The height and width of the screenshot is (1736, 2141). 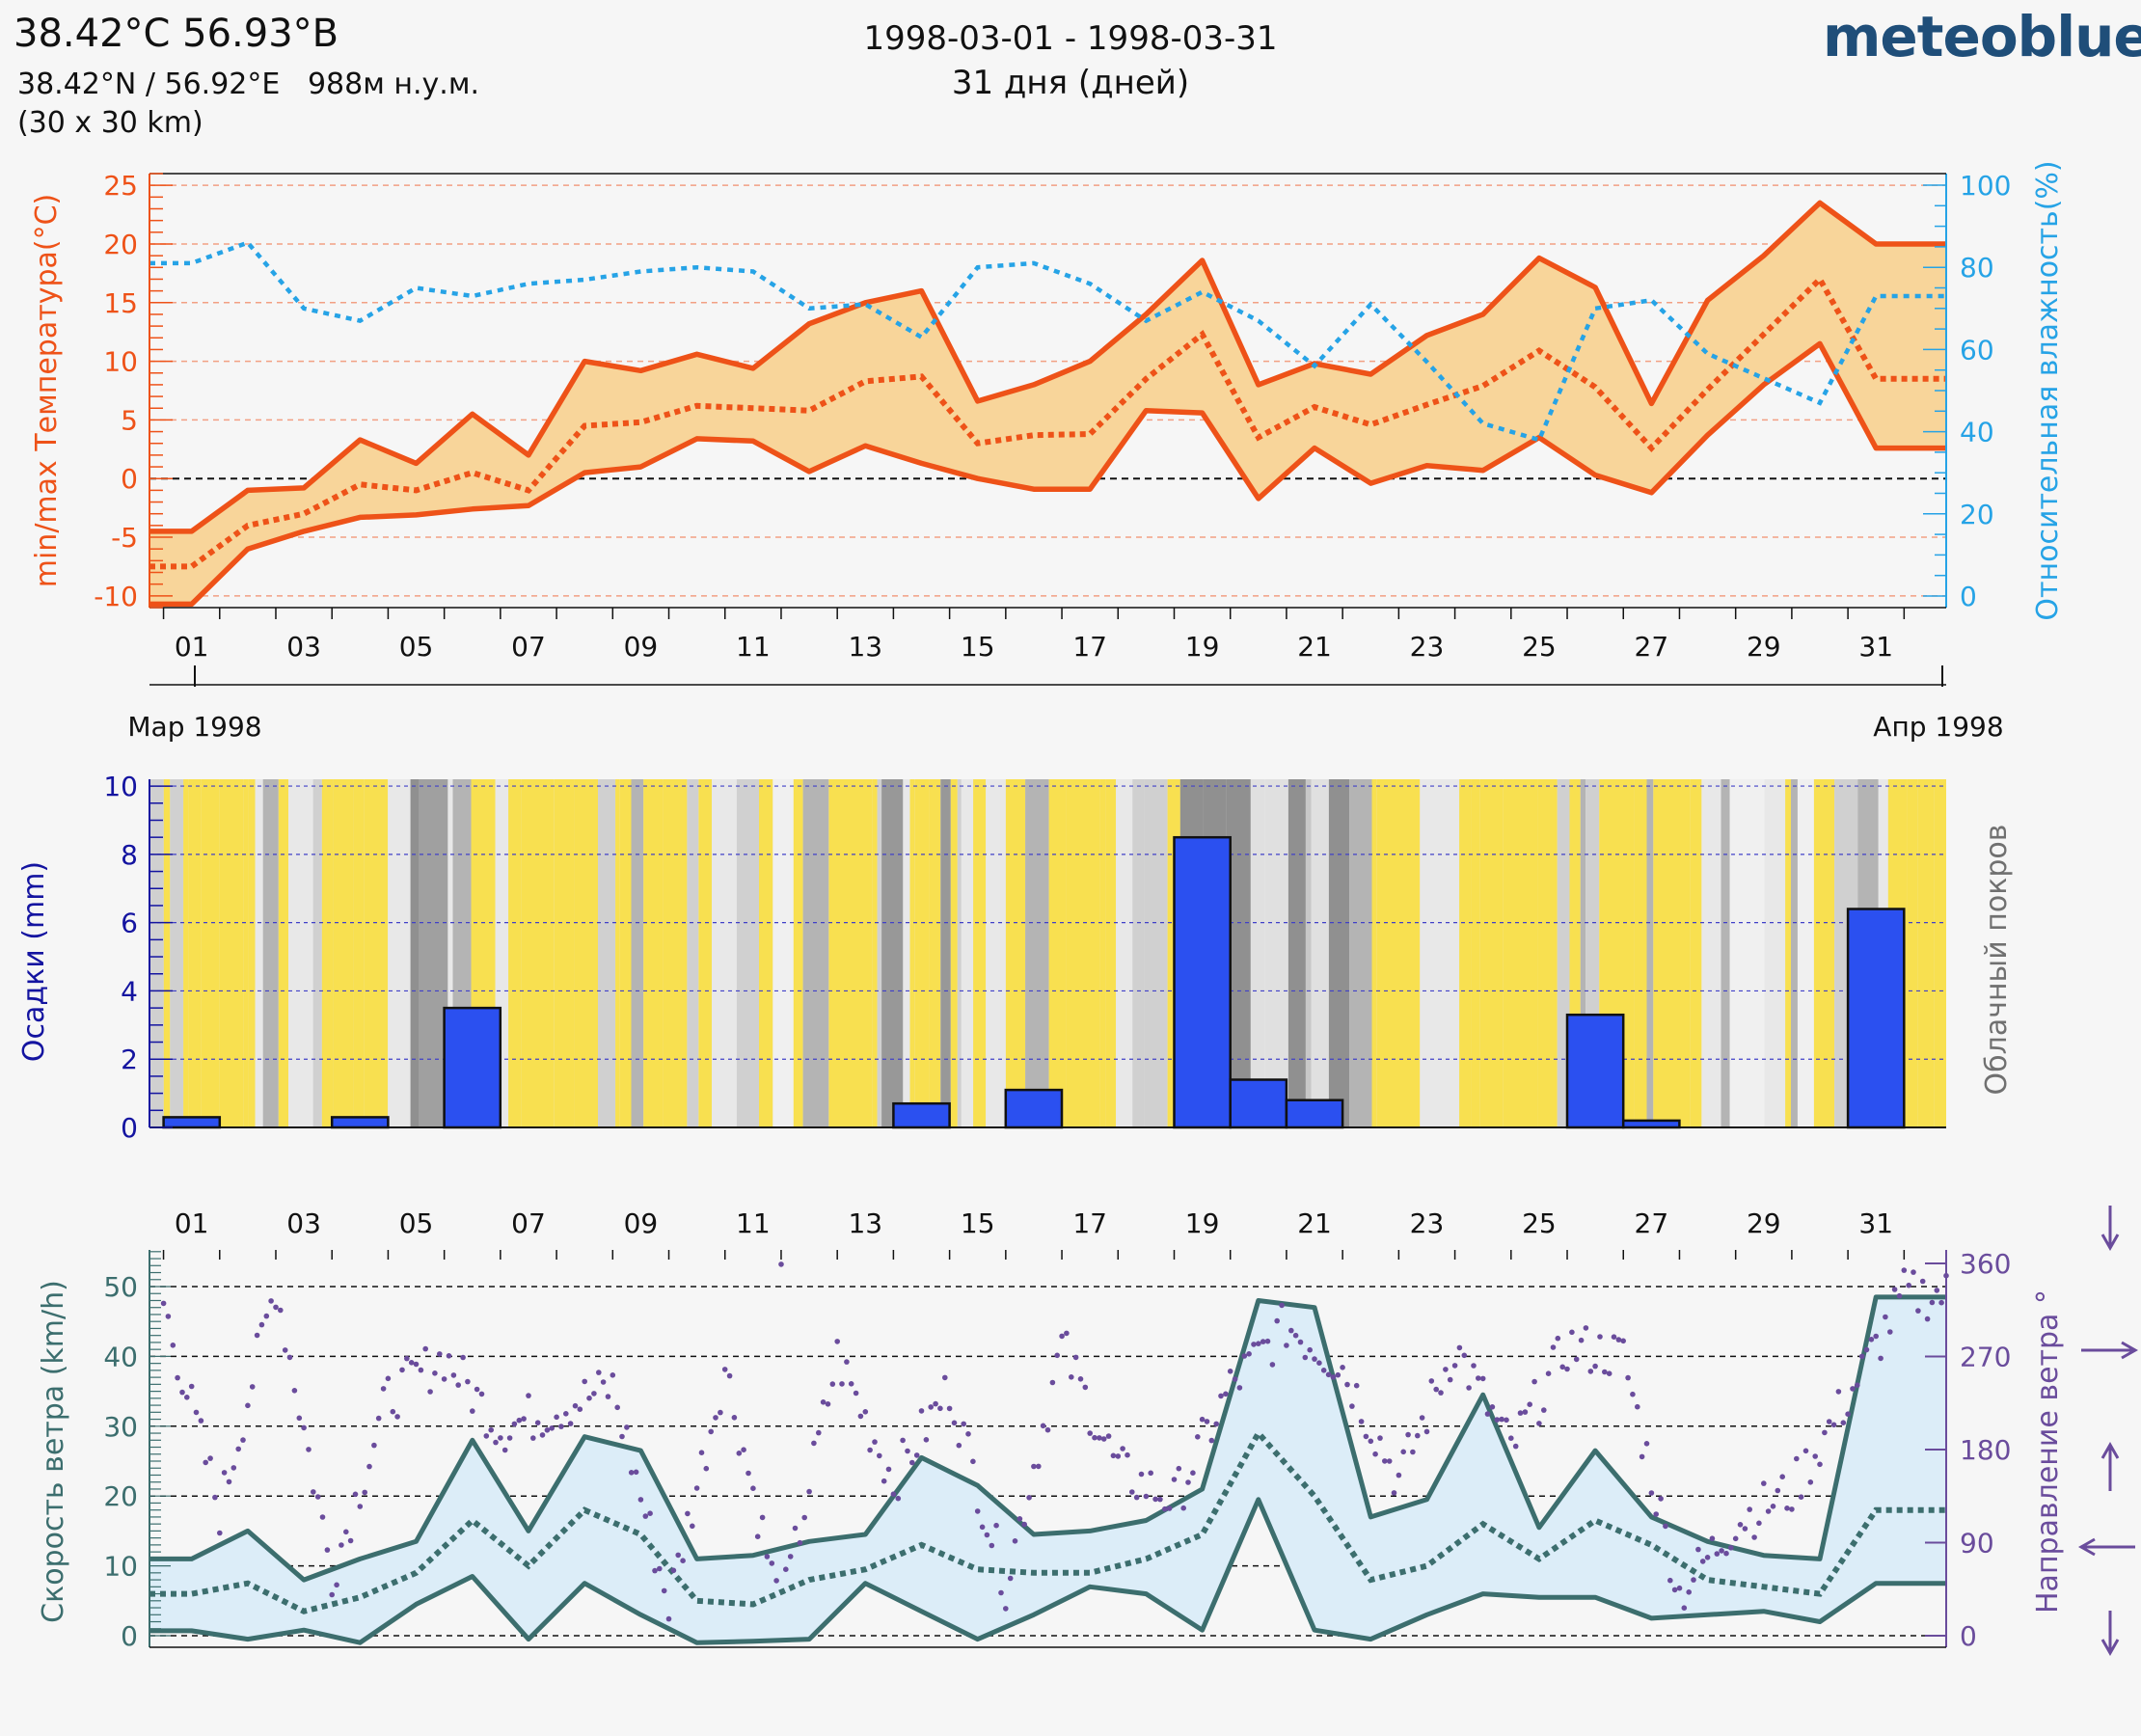 I want to click on precip-tick-label: 0, so click(x=130, y=1128).